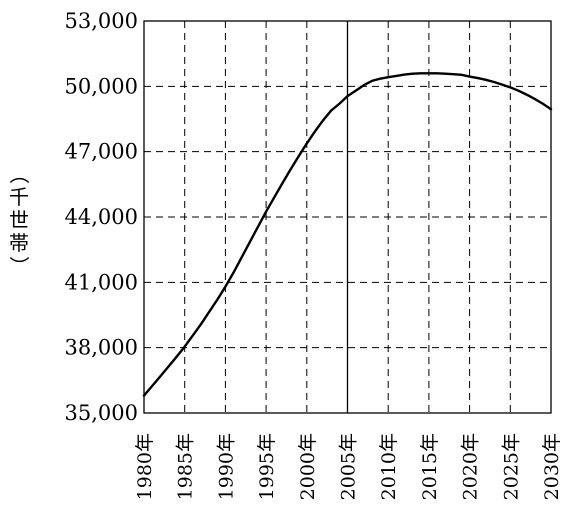 This screenshot has width=564, height=522. Describe the element at coordinates (389, 466) in the screenshot. I see `x-tick-label: 2010年` at that location.